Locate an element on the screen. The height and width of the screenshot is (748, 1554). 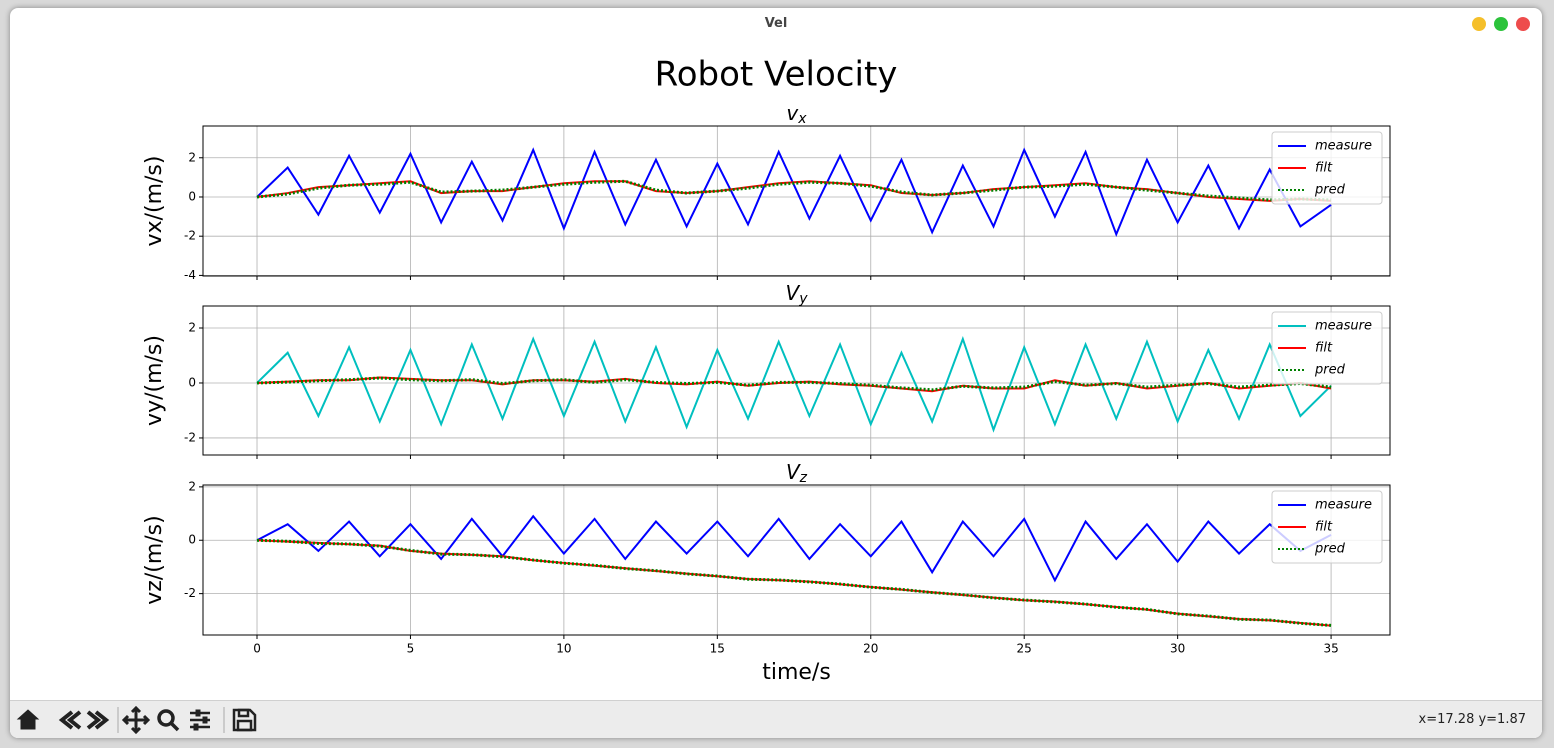
close-button is located at coordinates (1523, 24).